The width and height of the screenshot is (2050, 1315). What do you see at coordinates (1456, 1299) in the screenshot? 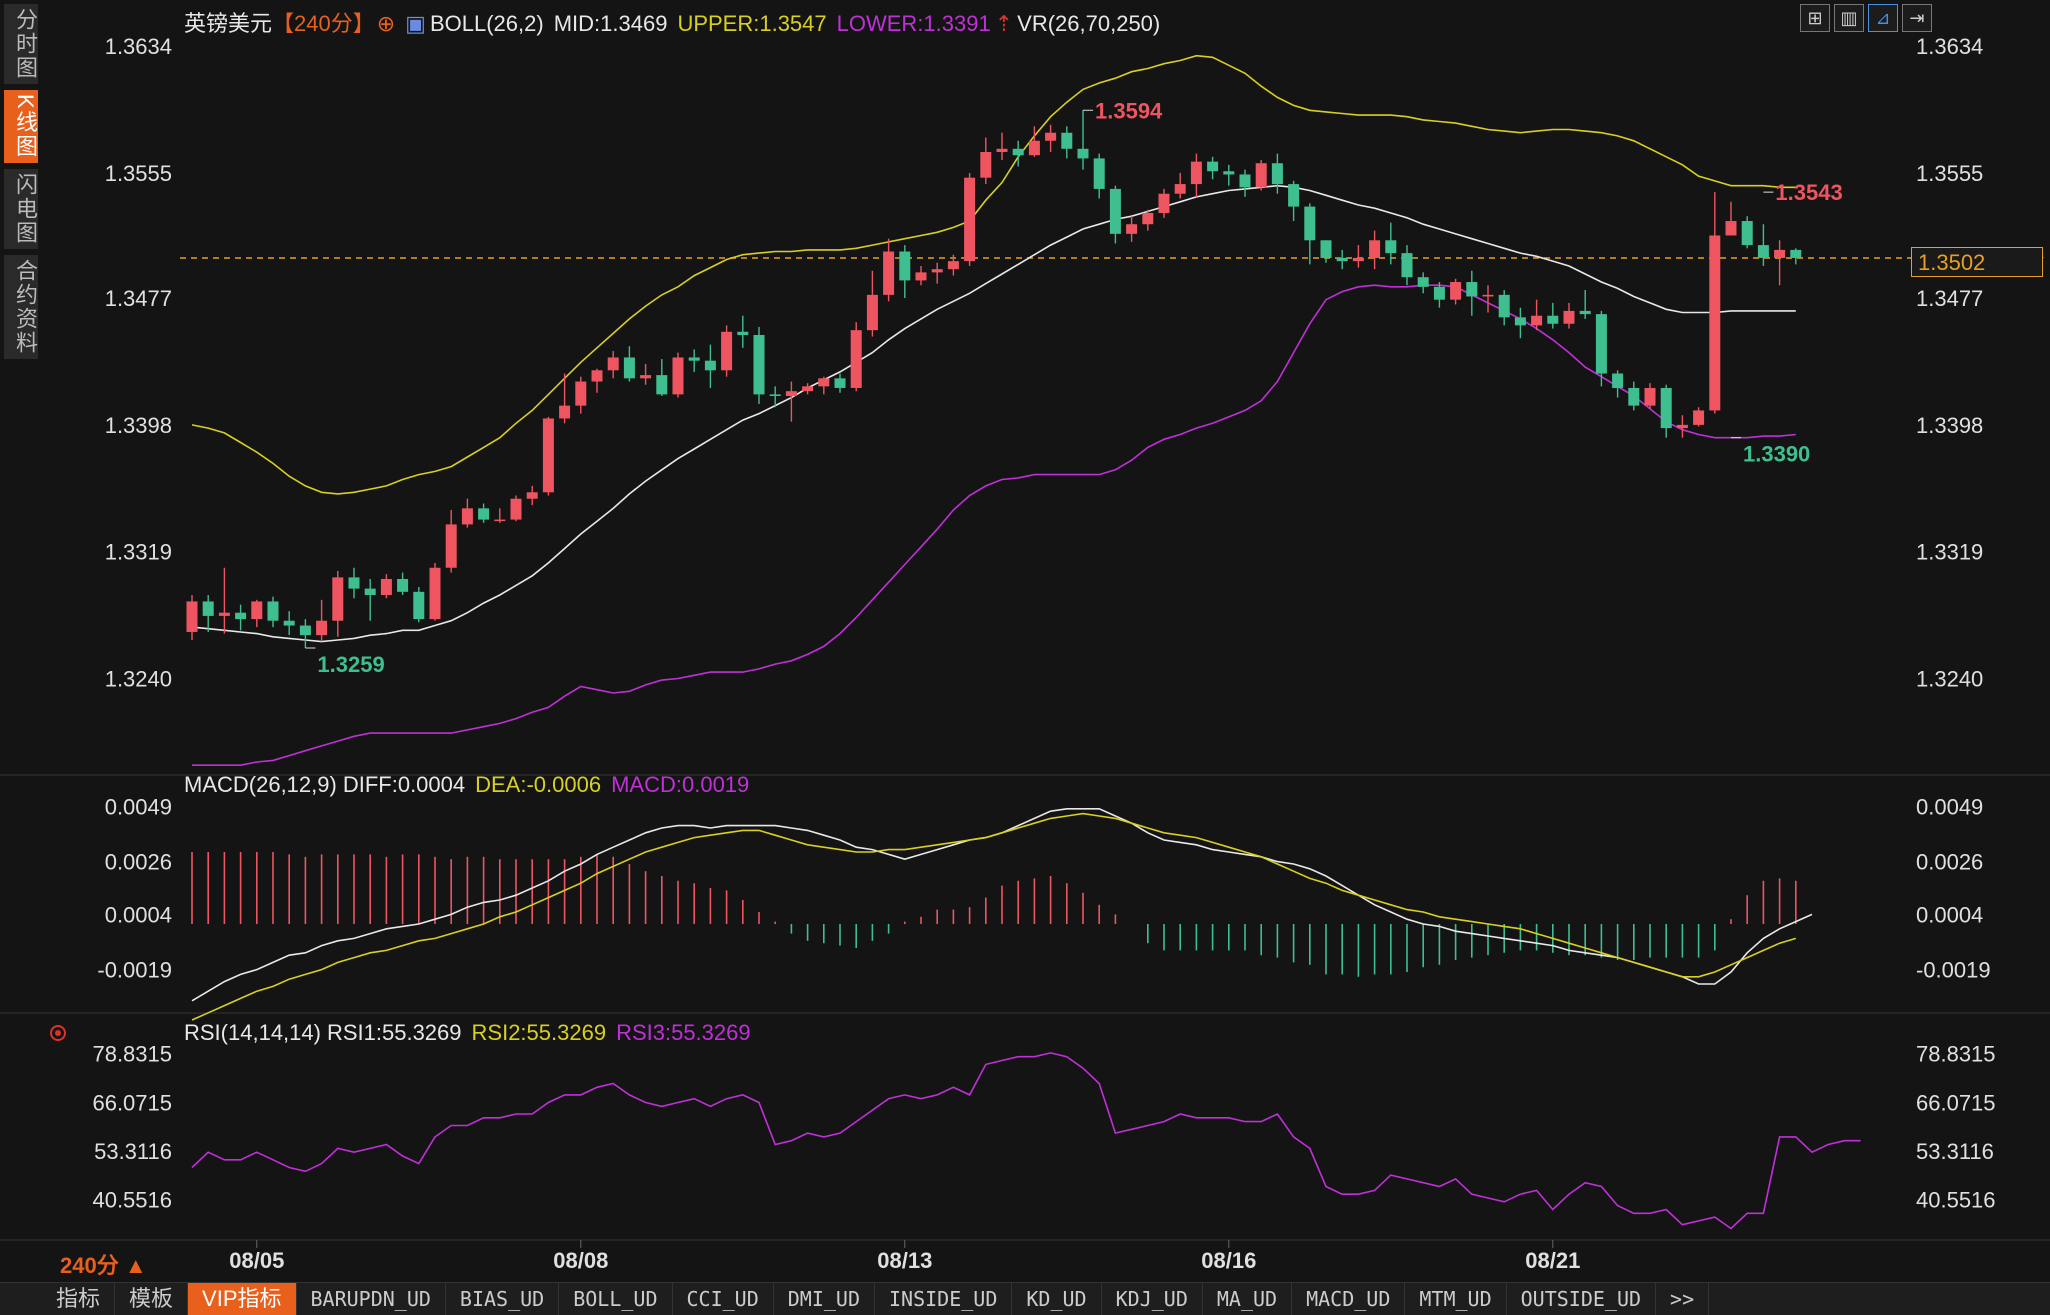
I see `tab-mtm: MTM_UD` at bounding box center [1456, 1299].